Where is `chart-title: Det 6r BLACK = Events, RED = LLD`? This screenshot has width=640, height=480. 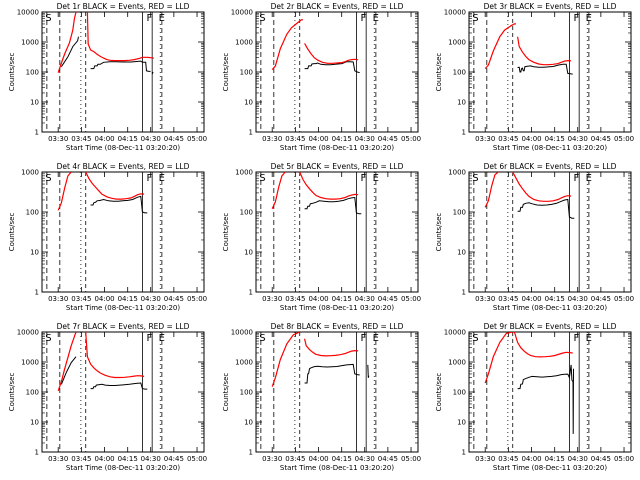 chart-title: Det 6r BLACK = Events, RED = LLD is located at coordinates (550, 166).